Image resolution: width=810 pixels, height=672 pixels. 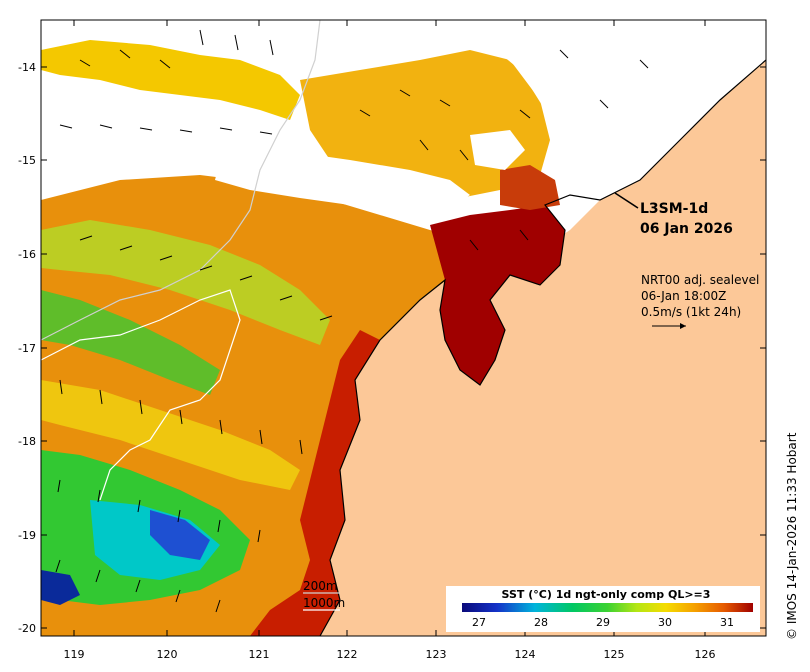 I want to click on lat-tick-label: -18, so click(x=27, y=441).